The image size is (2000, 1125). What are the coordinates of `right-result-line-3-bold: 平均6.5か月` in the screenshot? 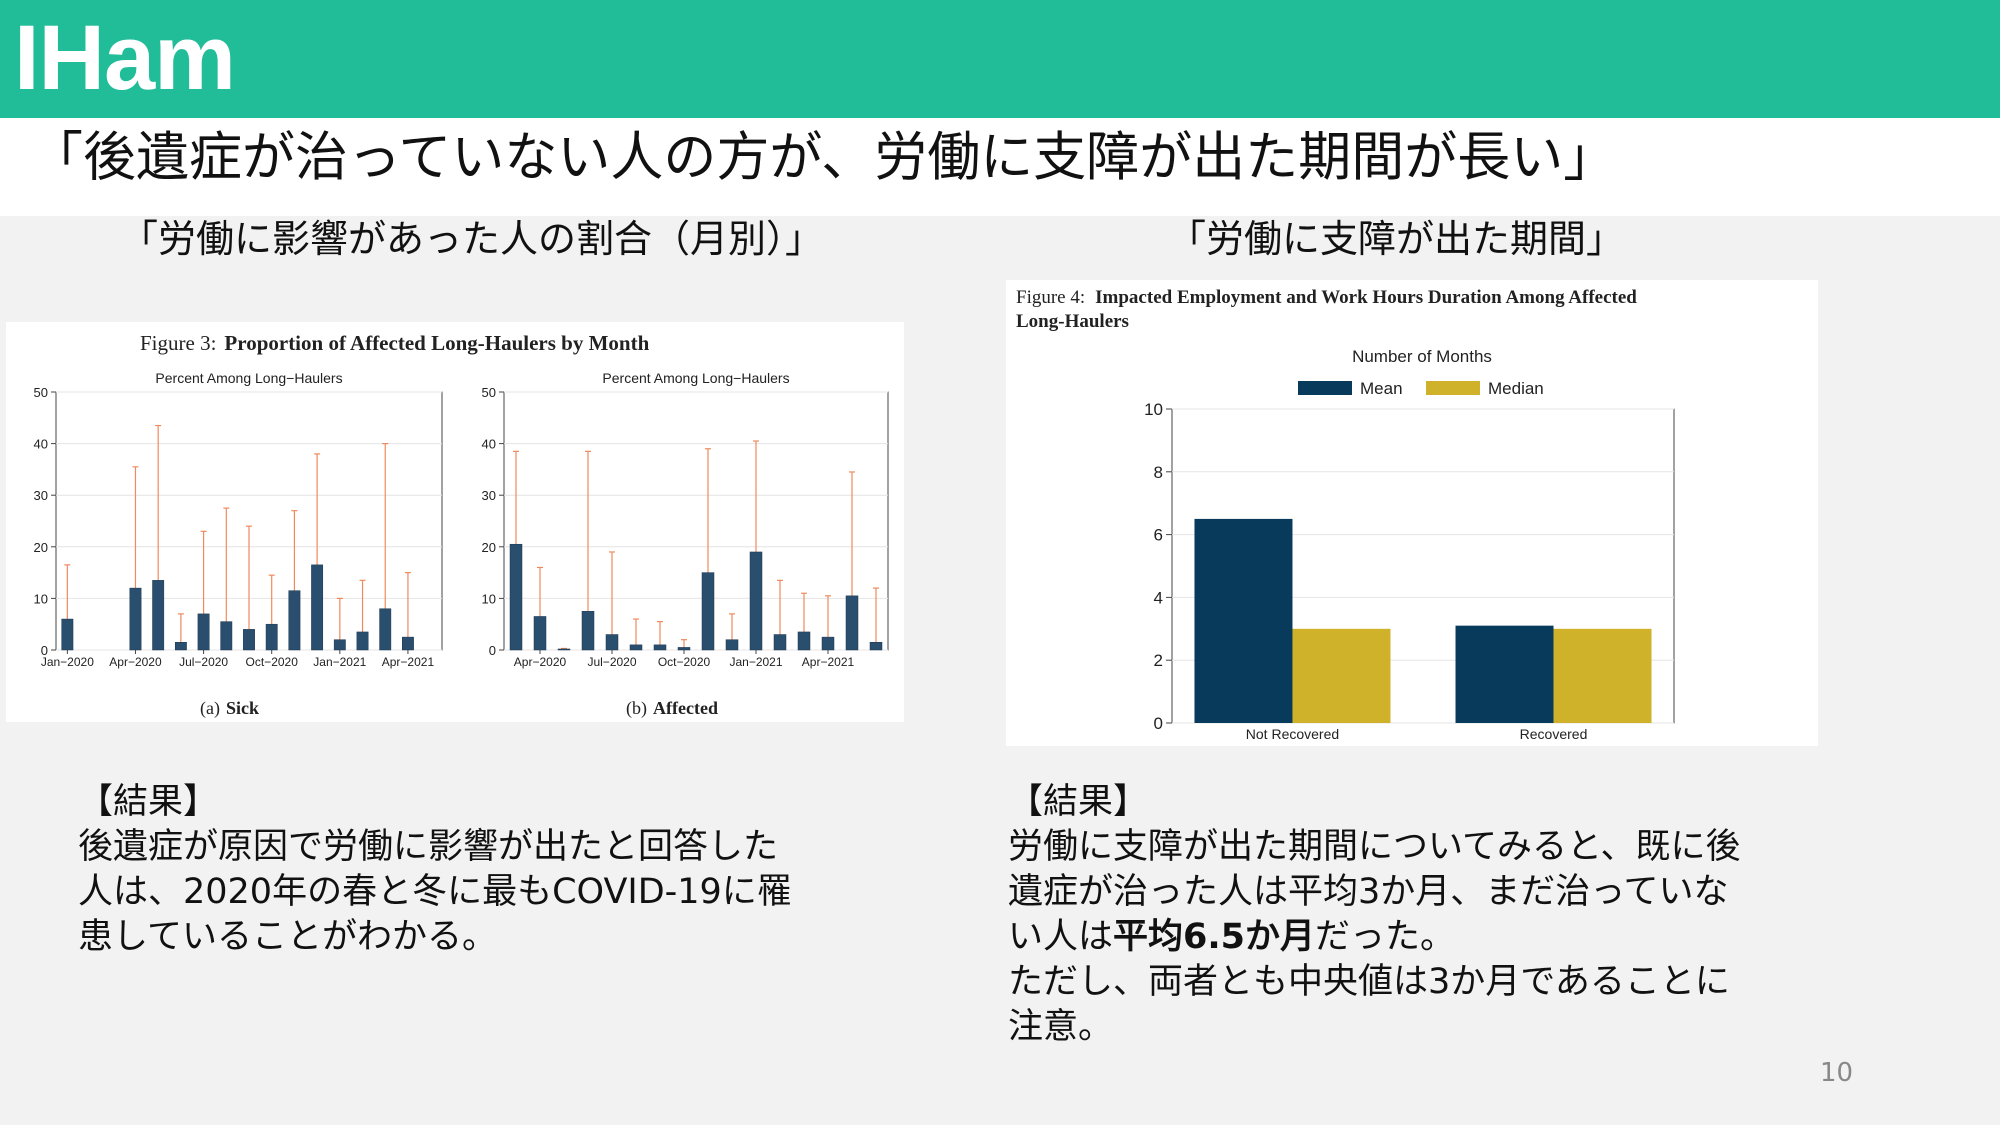 It's located at (1214, 937).